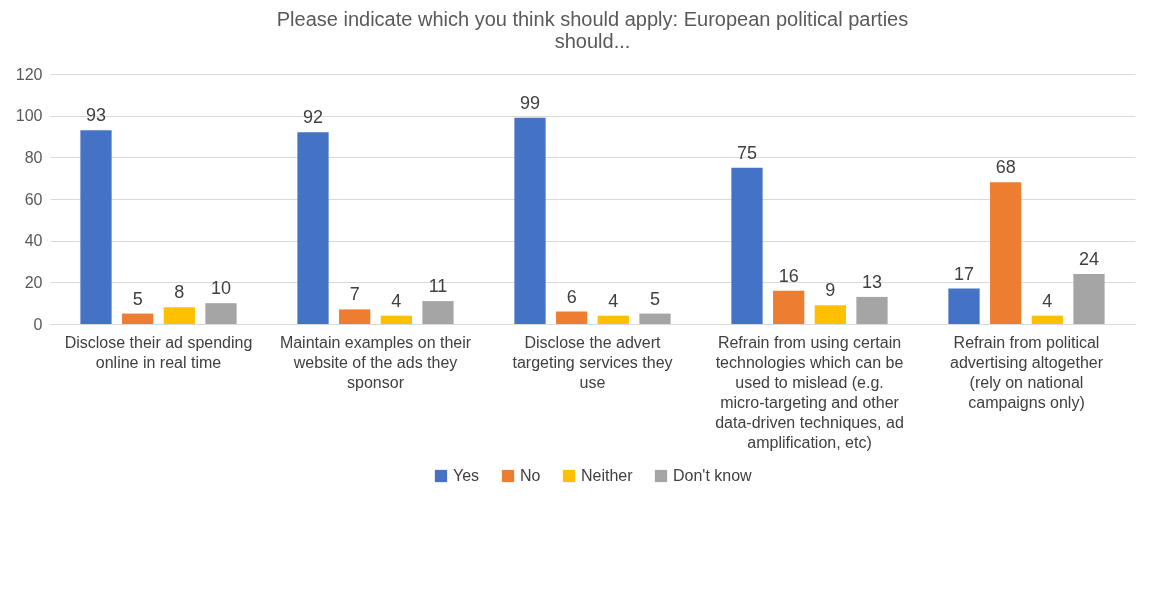 The height and width of the screenshot is (608, 1165). I want to click on legend-label: Yes, so click(466, 475).